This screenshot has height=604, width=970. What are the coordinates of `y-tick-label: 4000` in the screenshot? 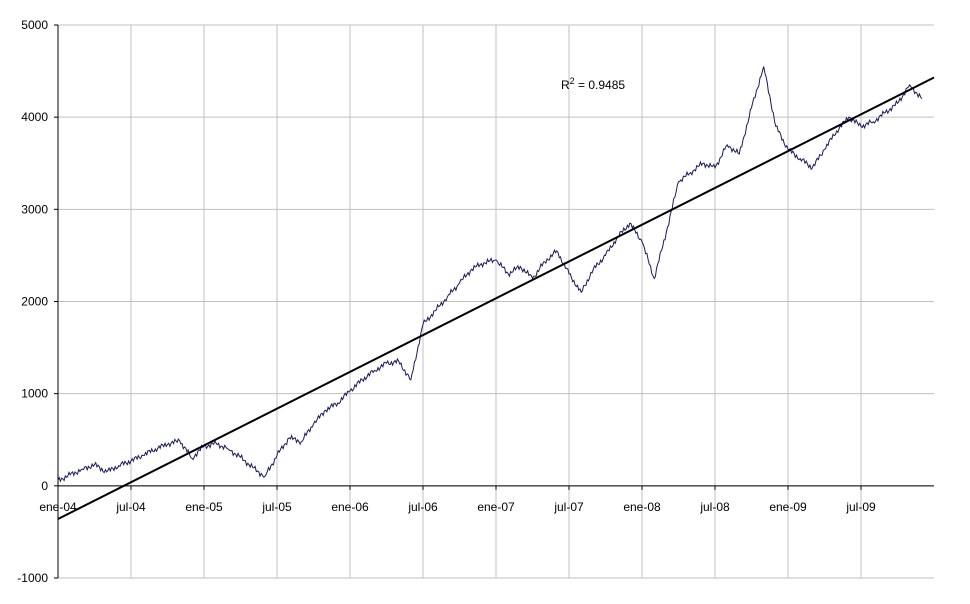 It's located at (34, 117).